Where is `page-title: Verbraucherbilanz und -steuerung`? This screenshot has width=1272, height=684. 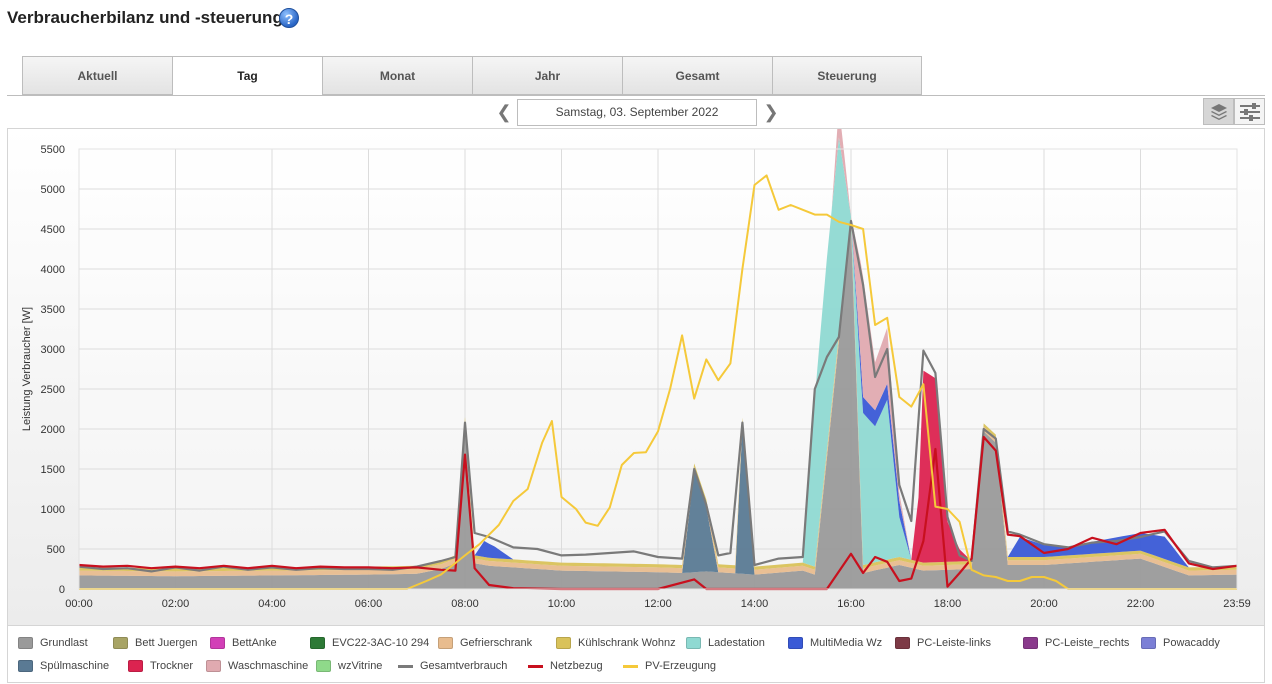 page-title: Verbraucherbilanz und -steuerung is located at coordinates (145, 17).